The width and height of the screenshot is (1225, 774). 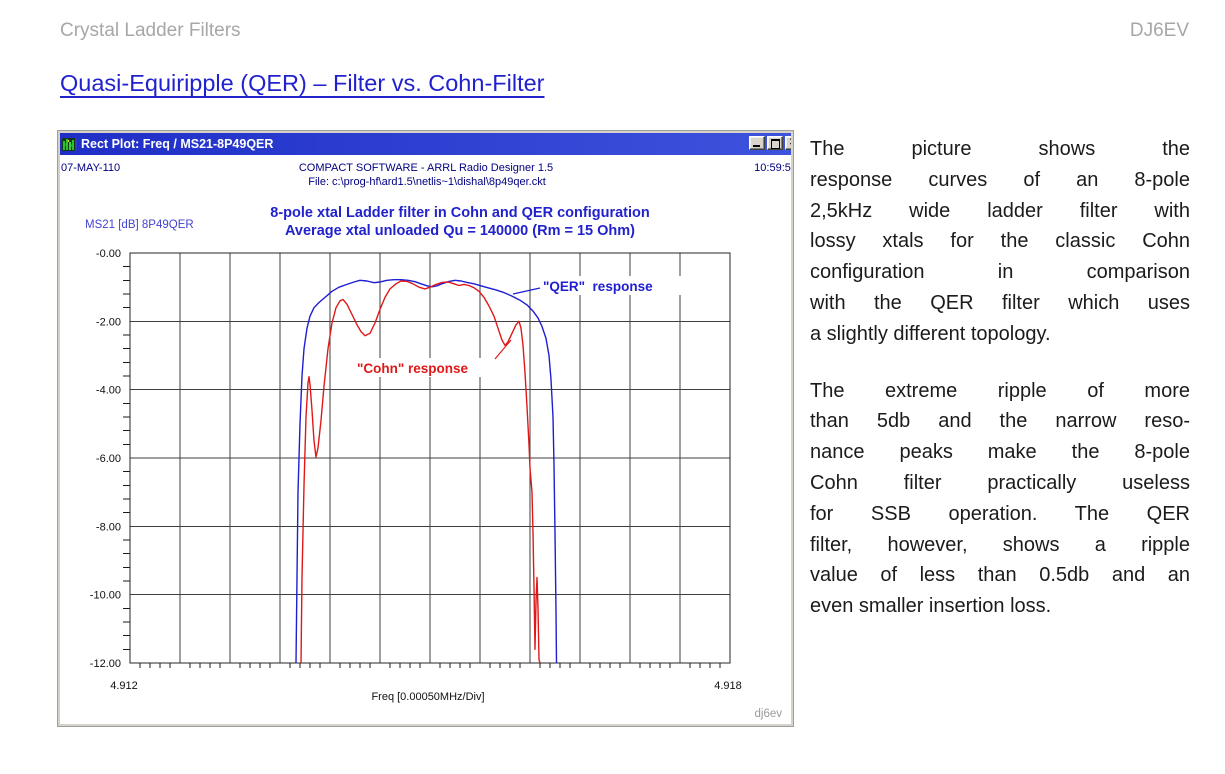 I want to click on qer-label-backdrop, so click(x=610, y=285).